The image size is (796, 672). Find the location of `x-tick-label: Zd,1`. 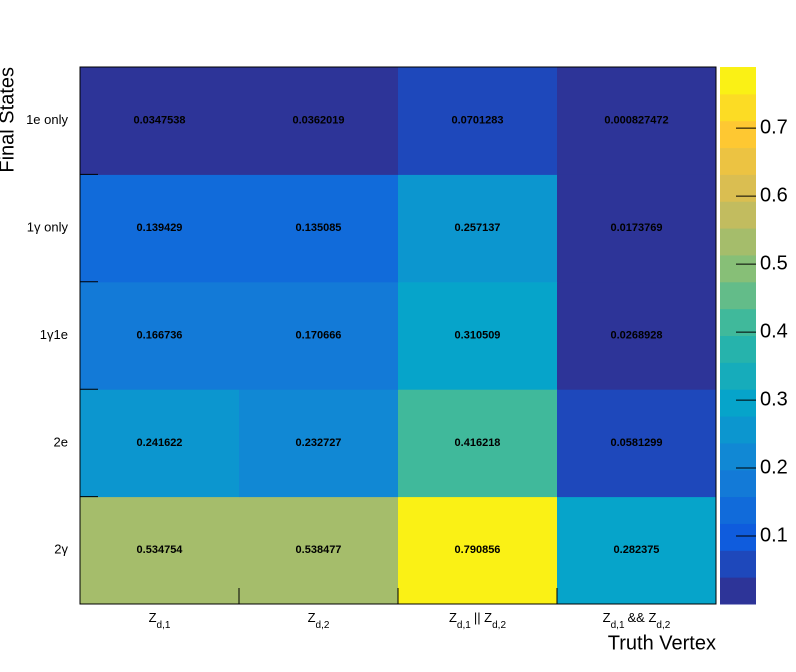

x-tick-label: Zd,1 is located at coordinates (160, 620).